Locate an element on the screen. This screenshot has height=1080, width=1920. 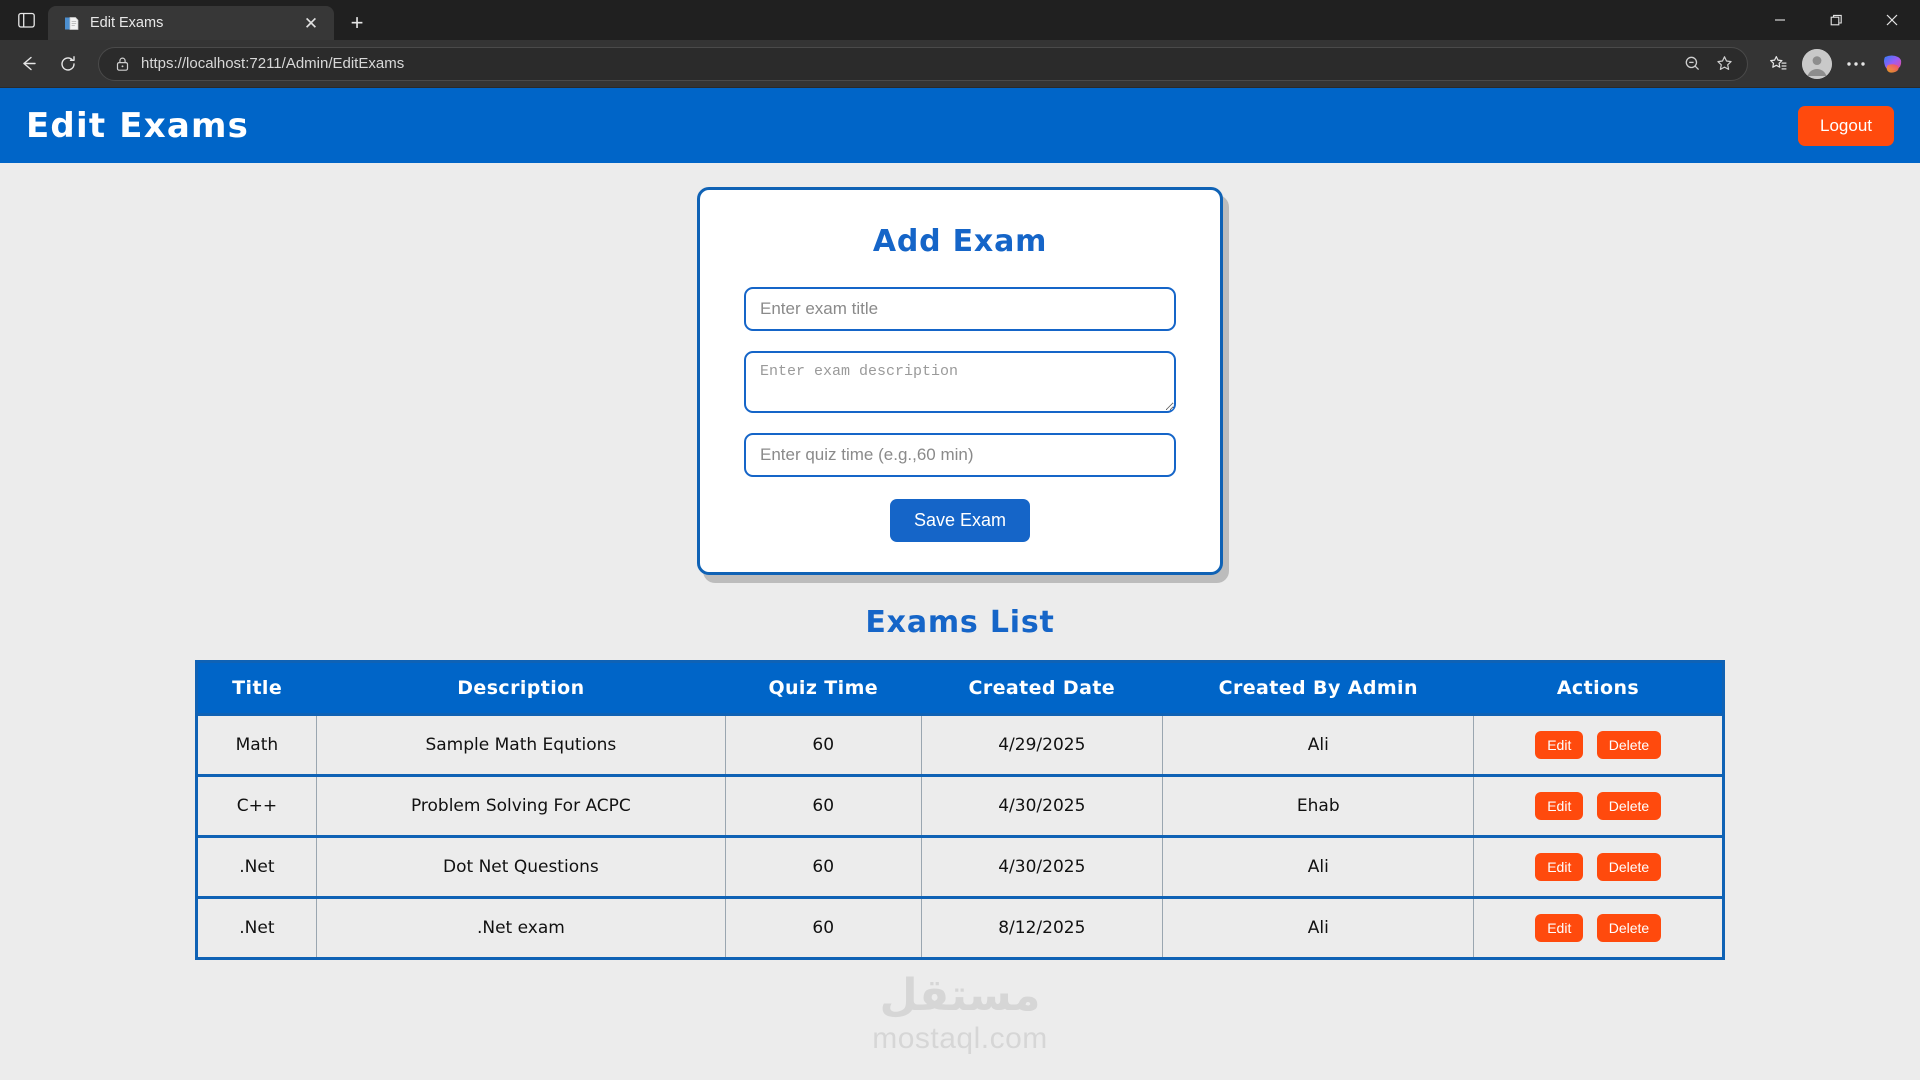
exam-description-textarea is located at coordinates (960, 382).